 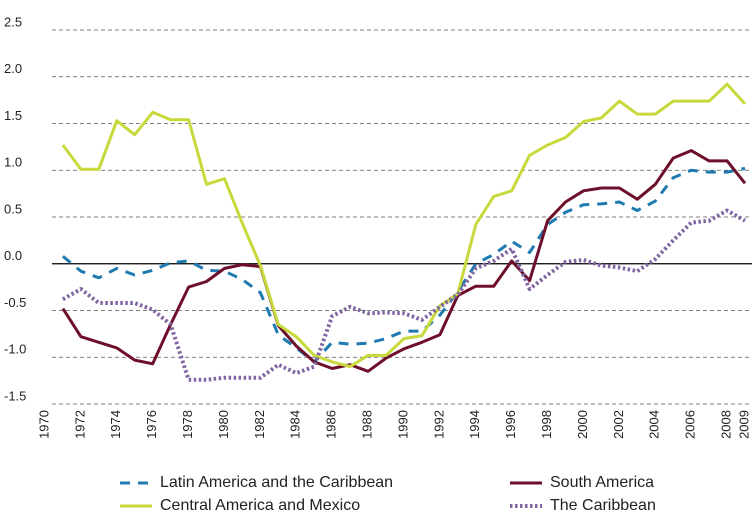 I want to click on x-tick-label: 1986, so click(x=331, y=424).